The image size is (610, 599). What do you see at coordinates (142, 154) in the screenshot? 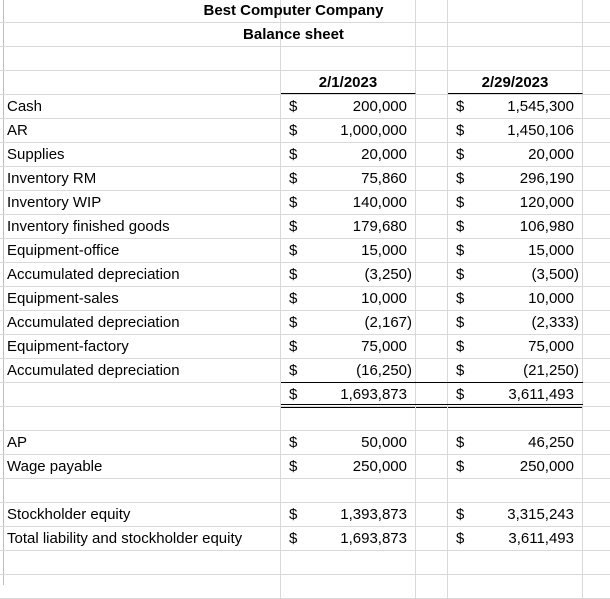
I see `cell-a: Supplies` at bounding box center [142, 154].